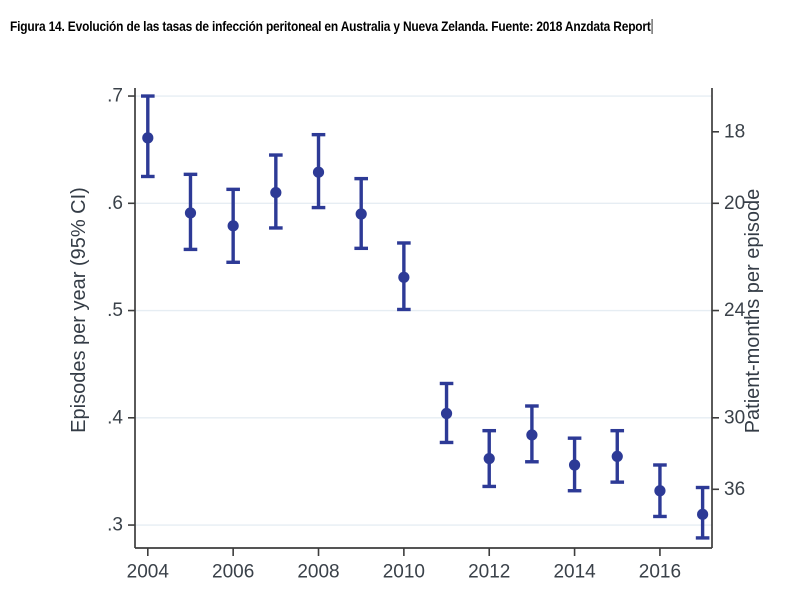 The width and height of the screenshot is (796, 610). What do you see at coordinates (734, 131) in the screenshot?
I see `y-axis-right-tick-label: 18` at bounding box center [734, 131].